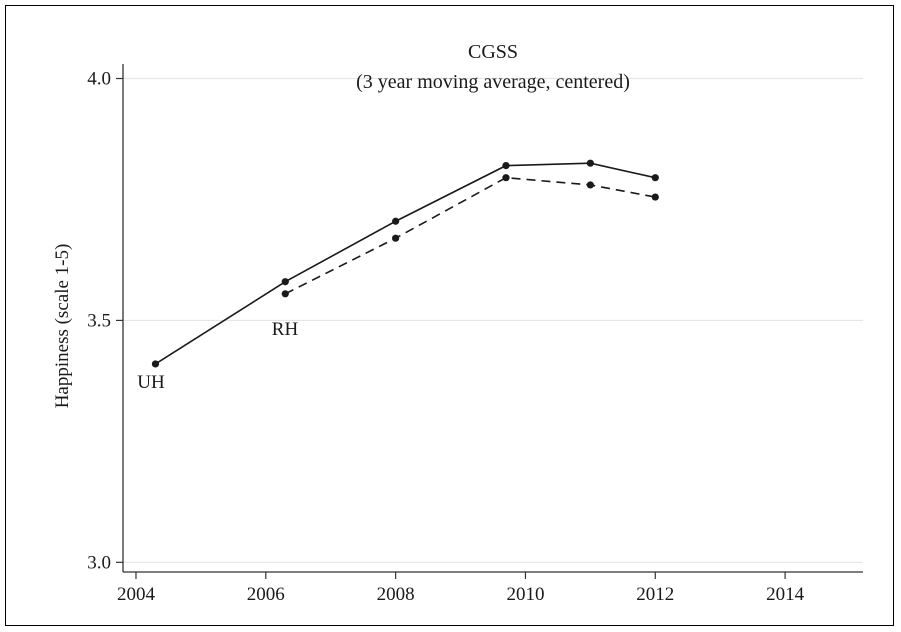 Image resolution: width=901 pixels, height=632 pixels. Describe the element at coordinates (525, 594) in the screenshot. I see `x-tick-label: 2010` at that location.